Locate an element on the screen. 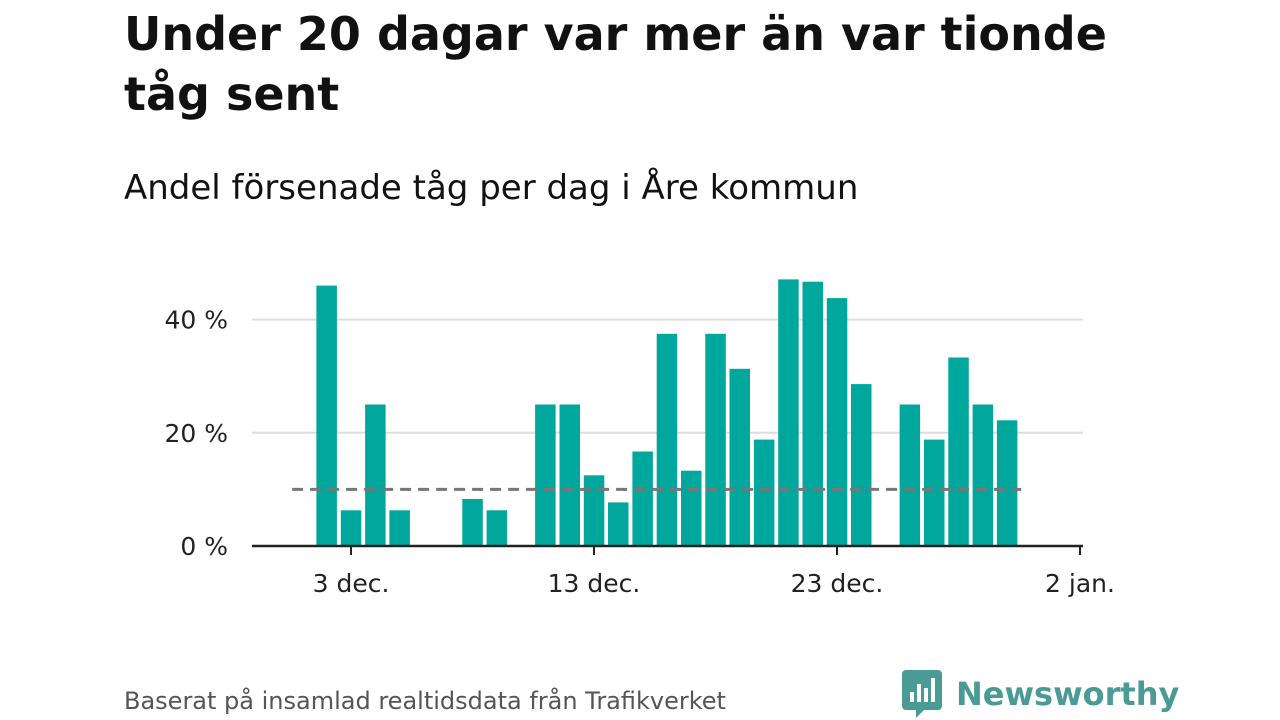 The height and width of the screenshot is (720, 1280). y-tick-label: 20 % is located at coordinates (196, 433).